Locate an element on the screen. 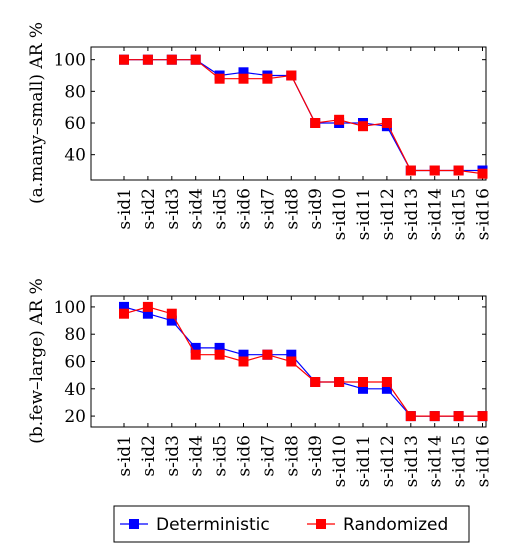 Image resolution: width=506 pixels, height=550 pixels. legend-label-deterministic: Deterministic is located at coordinates (213, 525).